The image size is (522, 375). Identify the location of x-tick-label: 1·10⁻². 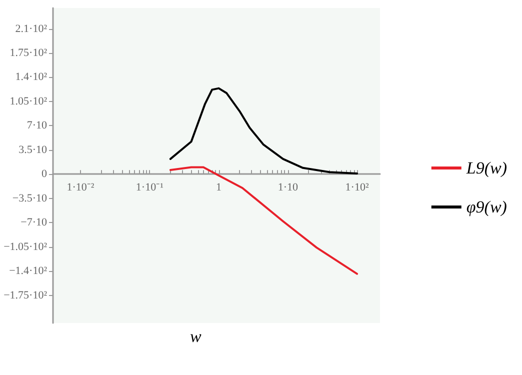
(80, 188).